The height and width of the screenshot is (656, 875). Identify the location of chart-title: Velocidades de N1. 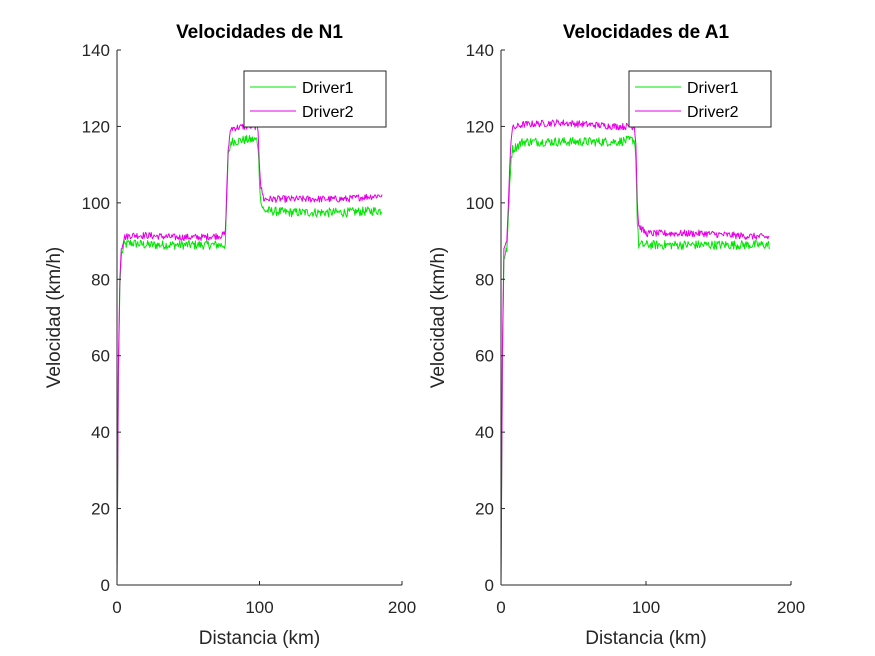
(259, 32).